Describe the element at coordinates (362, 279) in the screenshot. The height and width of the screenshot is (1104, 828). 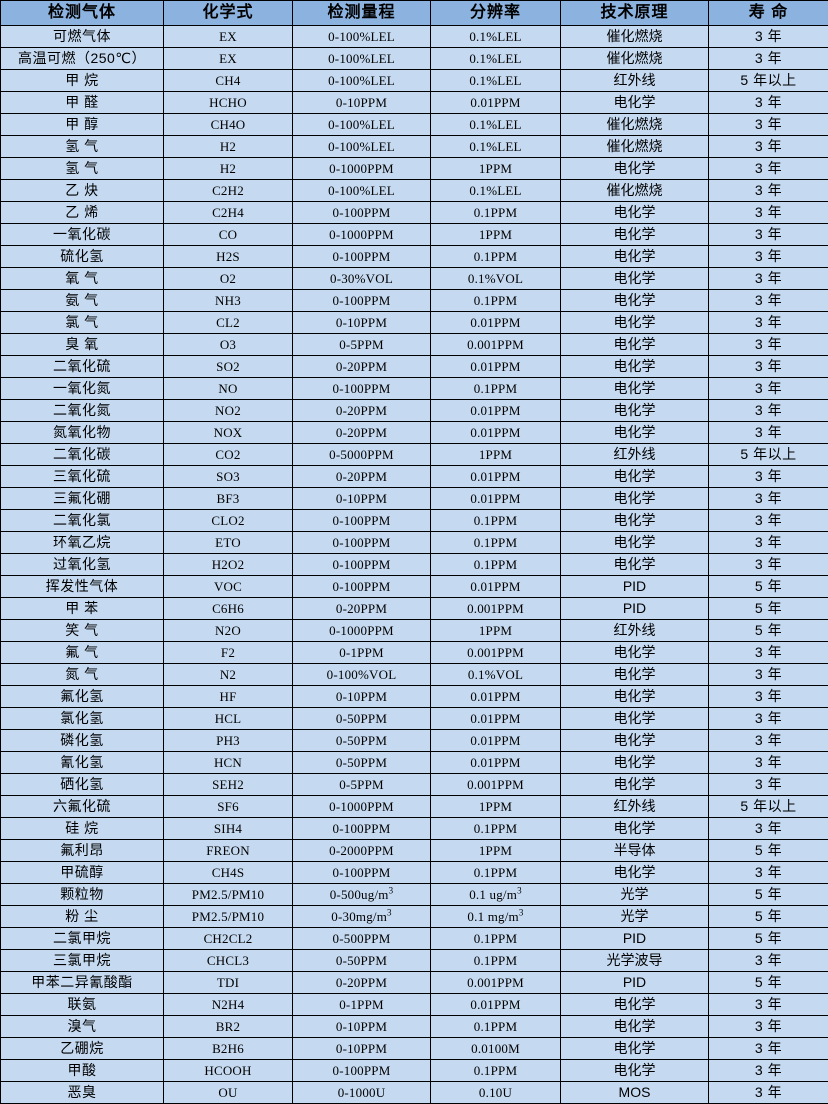
I see `cell-range: 0-30%VOL` at that location.